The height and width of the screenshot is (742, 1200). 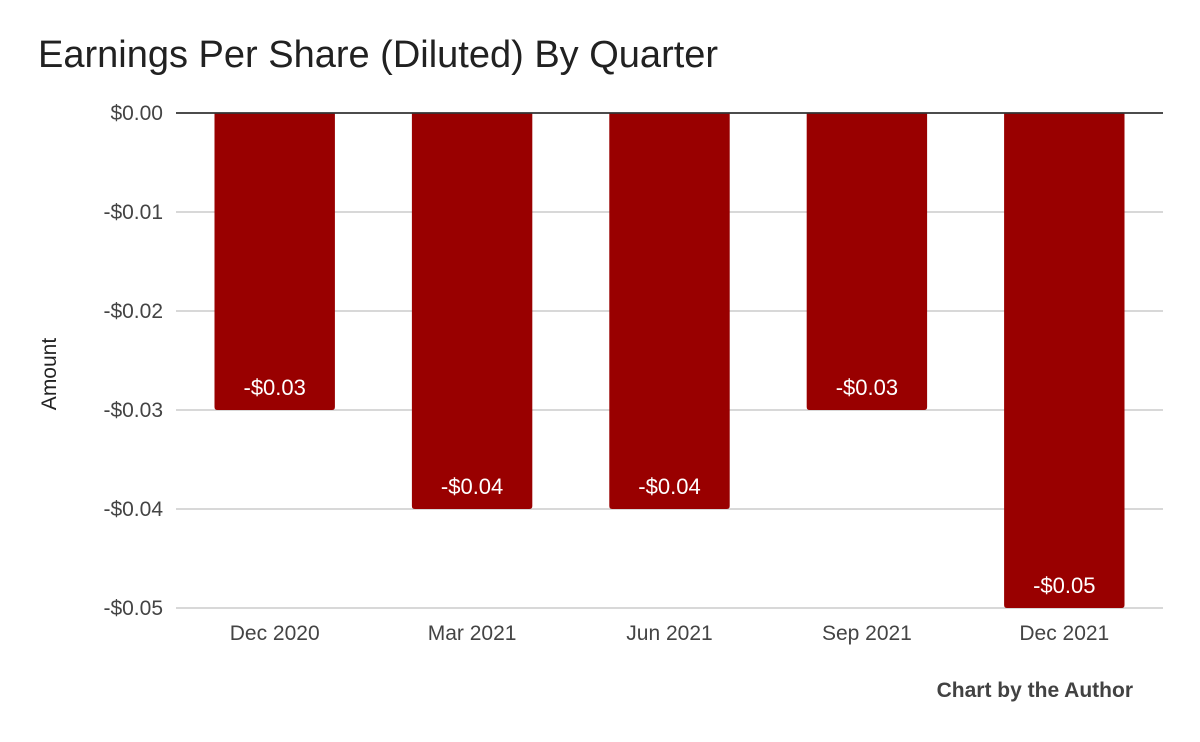 I want to click on x-axis-ticks: Dec 2020 Mar 2021 Jun 2021 Sep 2021 Dec 2021, so click(x=670, y=633).